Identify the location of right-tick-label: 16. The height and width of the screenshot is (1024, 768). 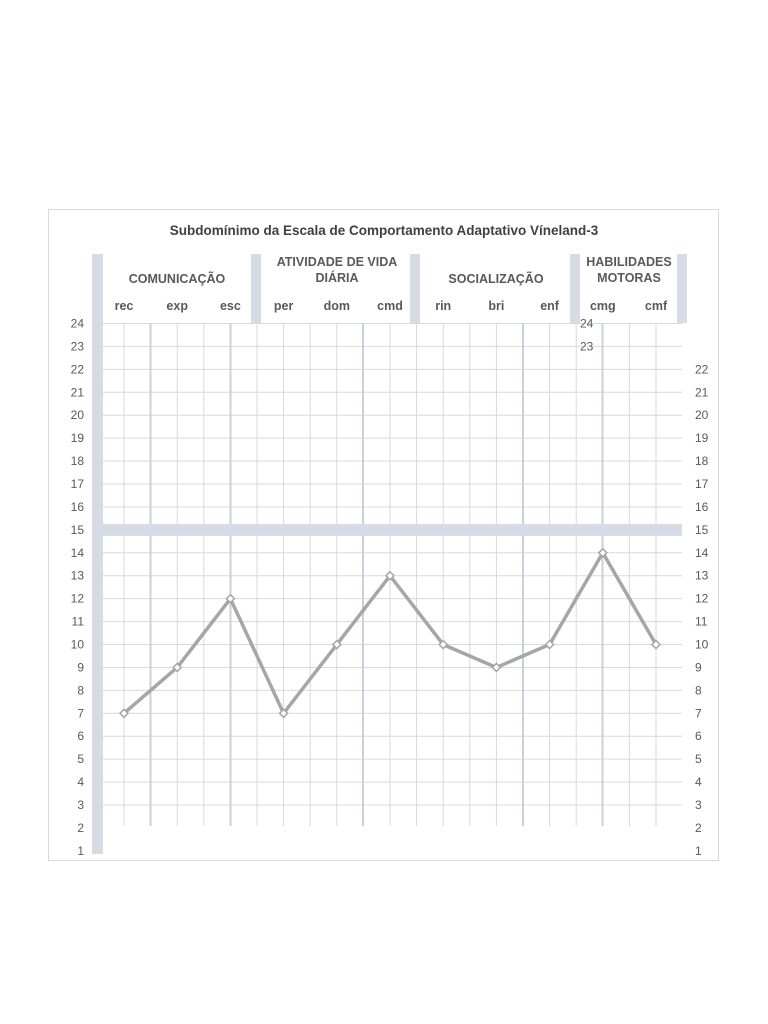
(702, 507).